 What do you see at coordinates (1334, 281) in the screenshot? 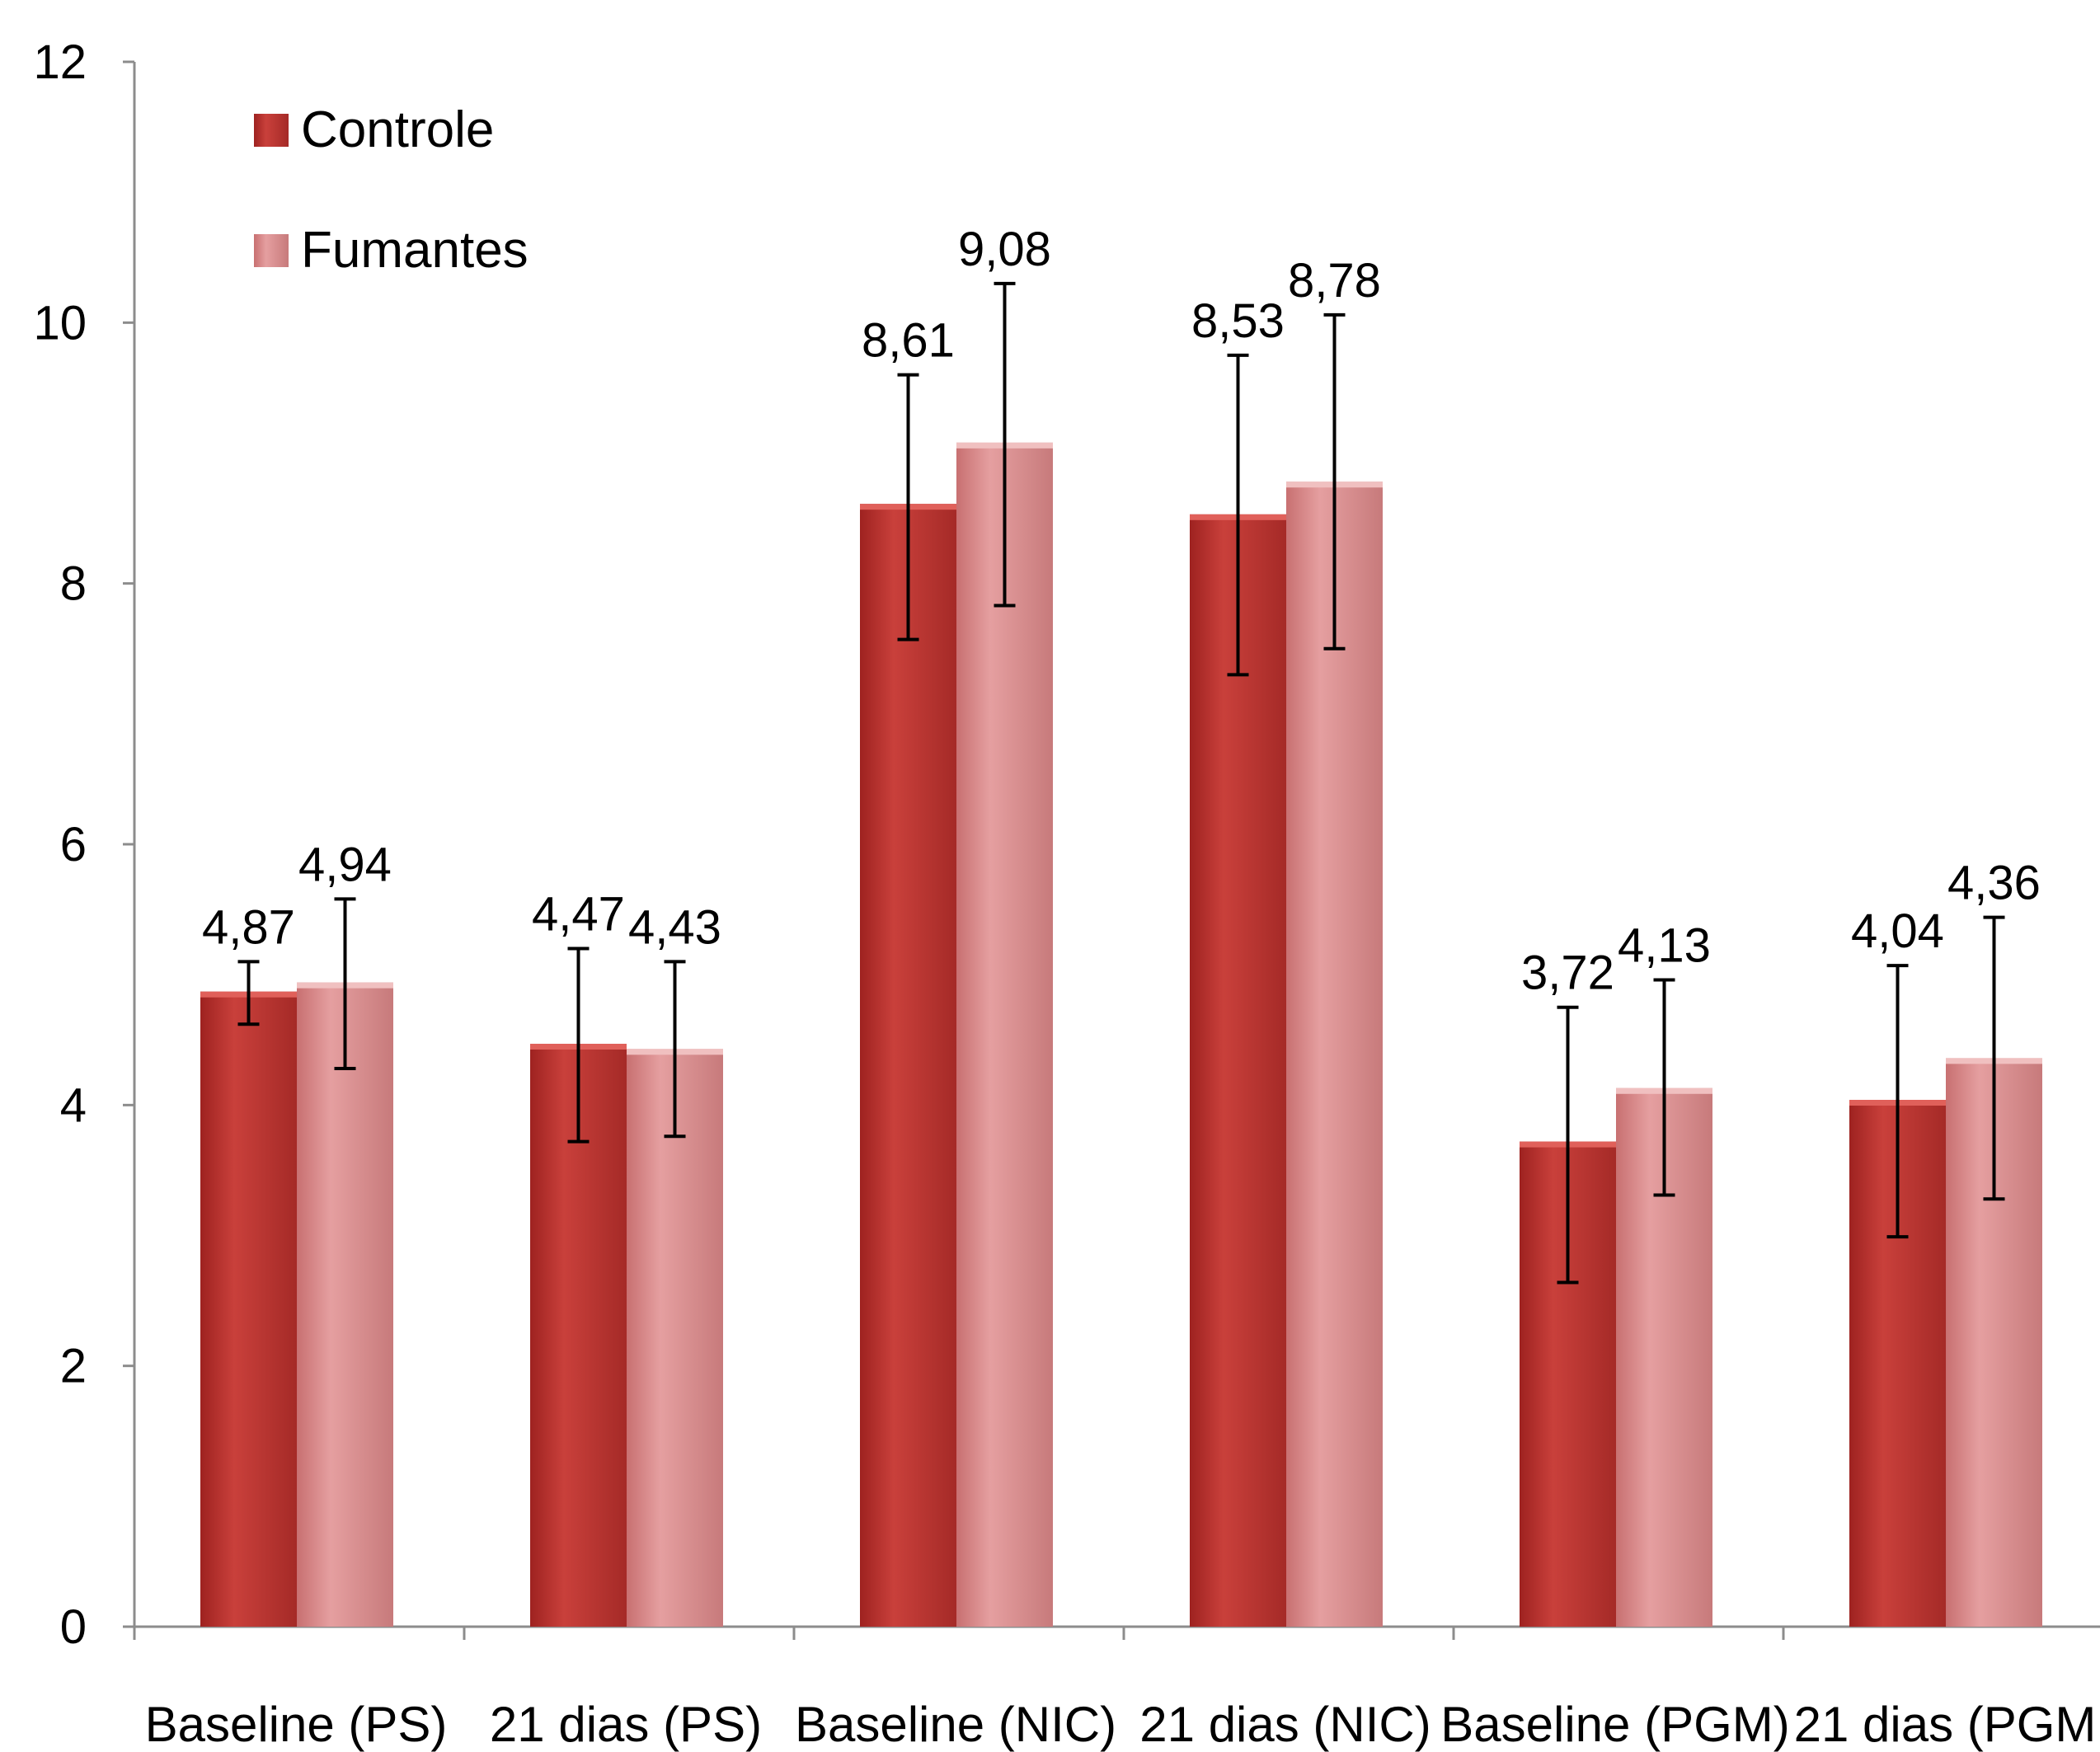
I see `data-label: 8,78` at bounding box center [1334, 281].